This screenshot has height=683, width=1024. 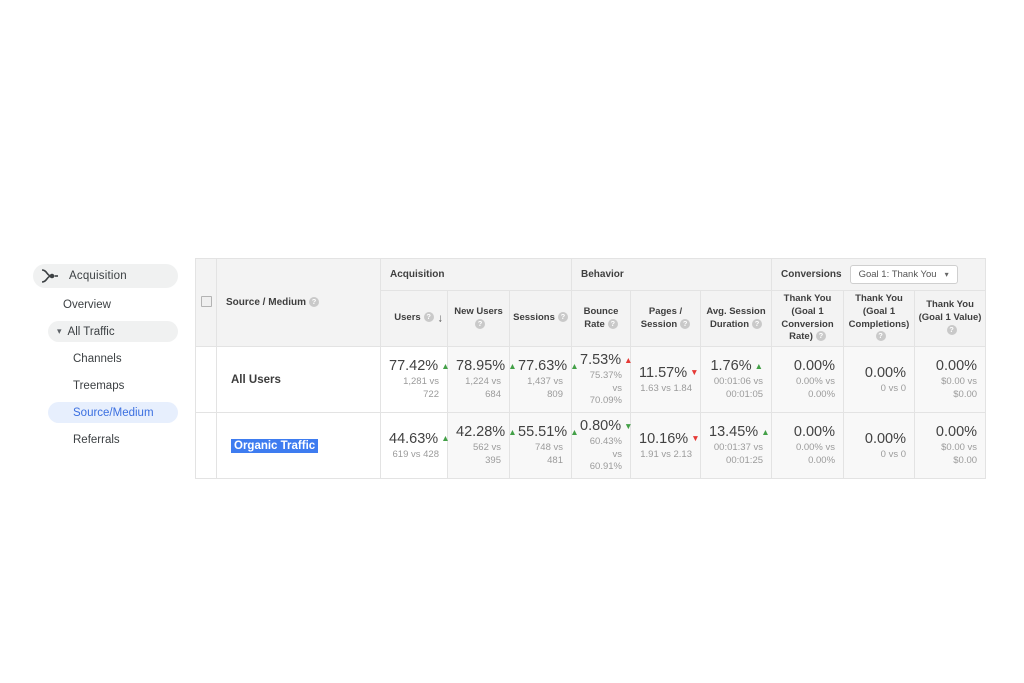 I want to click on sidebar-item-channels: Channels, so click(x=105, y=358).